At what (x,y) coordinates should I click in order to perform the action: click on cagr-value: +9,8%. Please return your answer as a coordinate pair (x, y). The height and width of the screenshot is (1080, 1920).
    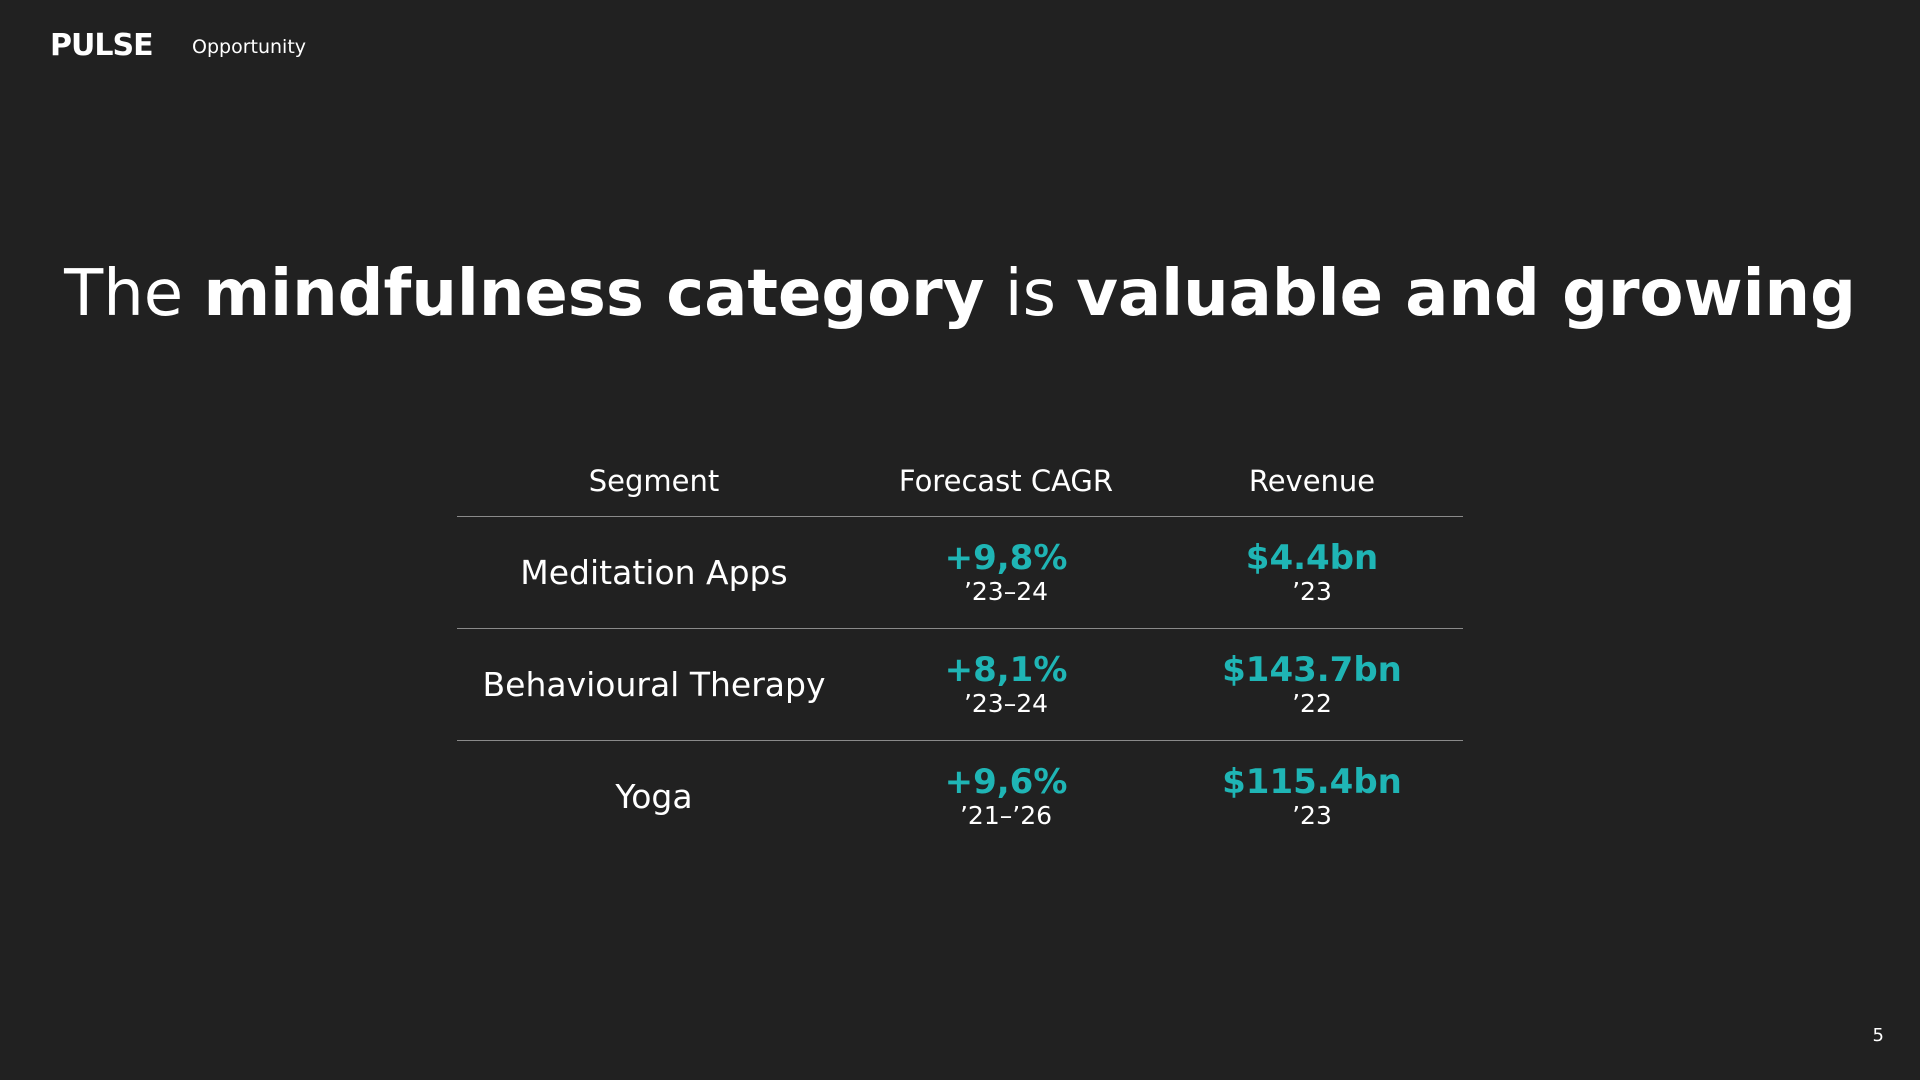
    Looking at the image, I should click on (1006, 557).